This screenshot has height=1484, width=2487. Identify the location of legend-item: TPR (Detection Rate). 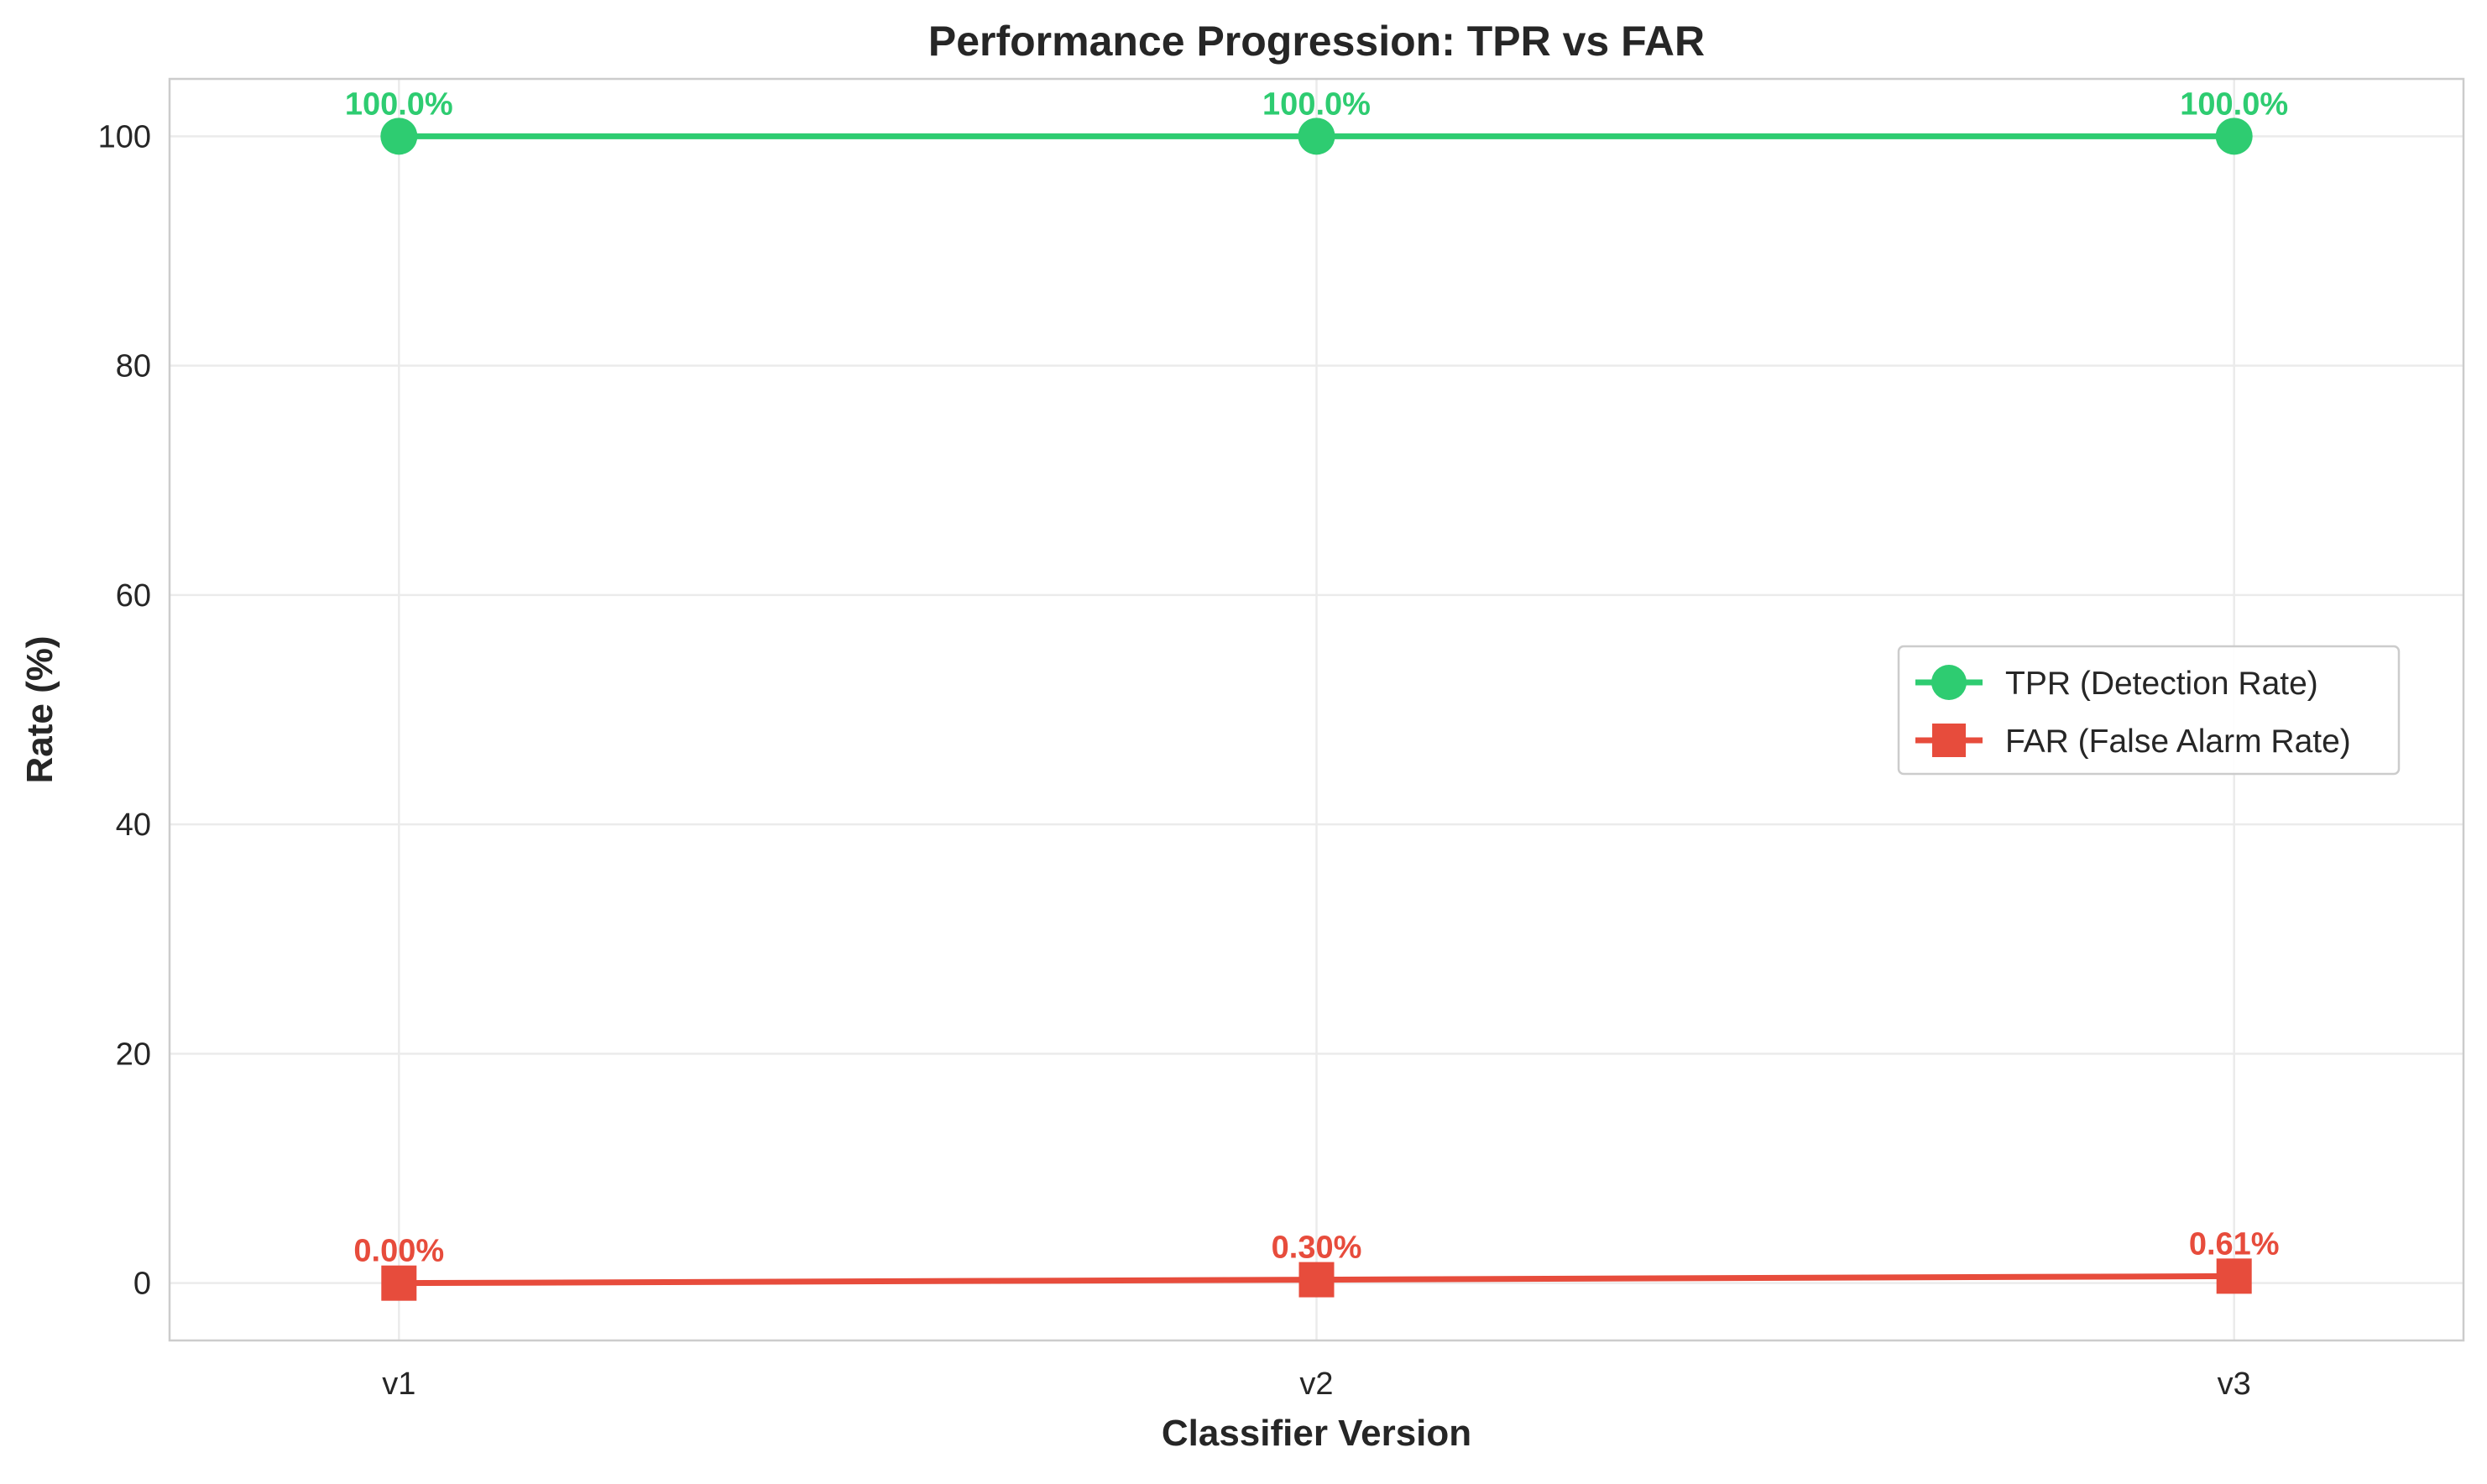
(2116, 683).